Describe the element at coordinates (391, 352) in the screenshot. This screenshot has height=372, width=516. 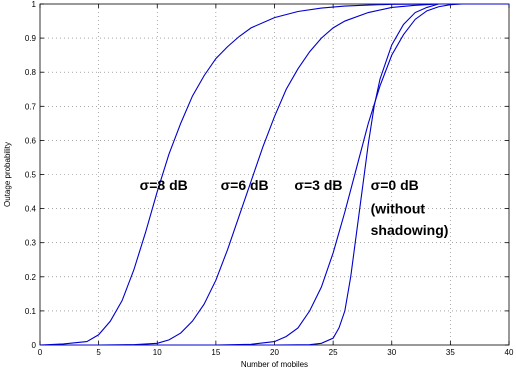
I see `x-tick-label: 30` at that location.